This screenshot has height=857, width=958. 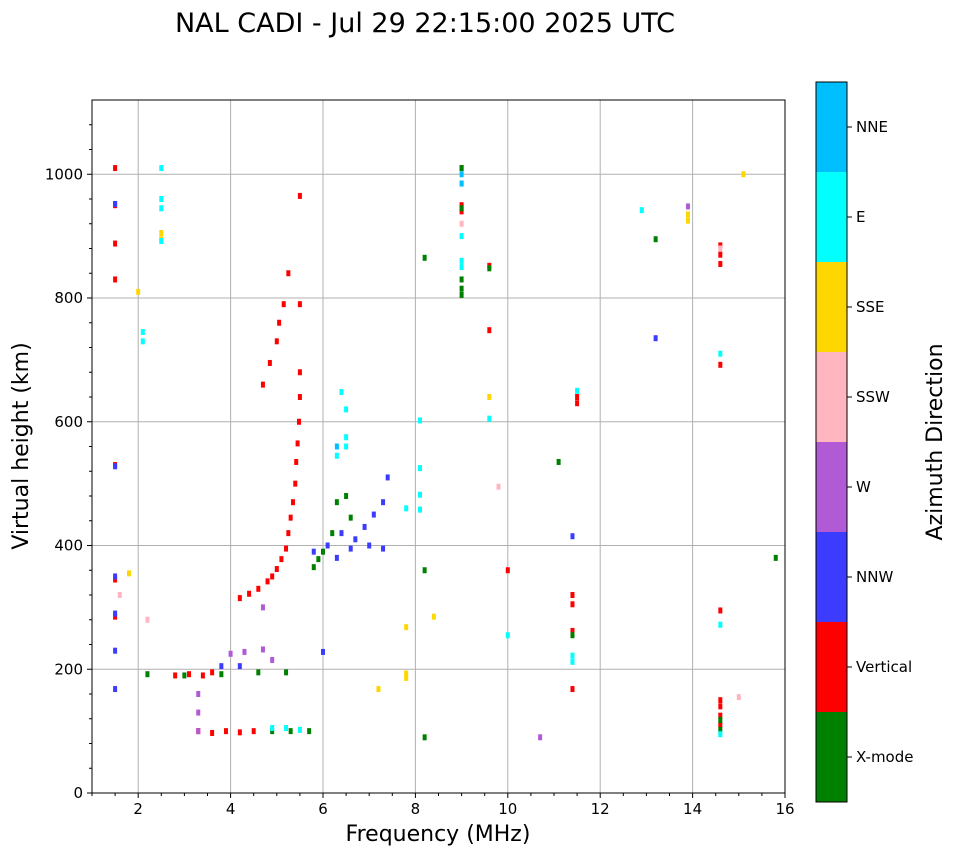 What do you see at coordinates (507, 809) in the screenshot?
I see `x-tick-label: 10` at bounding box center [507, 809].